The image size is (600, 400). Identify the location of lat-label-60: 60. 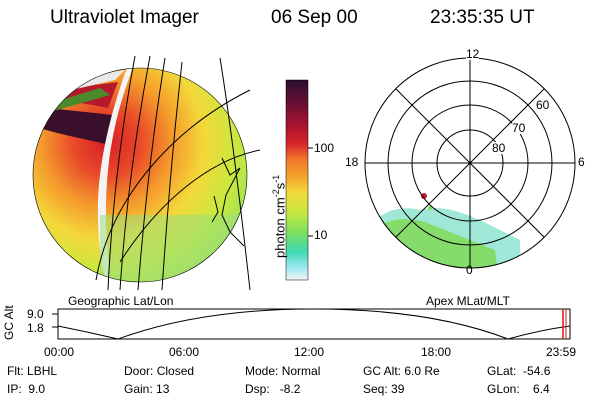
(543, 105).